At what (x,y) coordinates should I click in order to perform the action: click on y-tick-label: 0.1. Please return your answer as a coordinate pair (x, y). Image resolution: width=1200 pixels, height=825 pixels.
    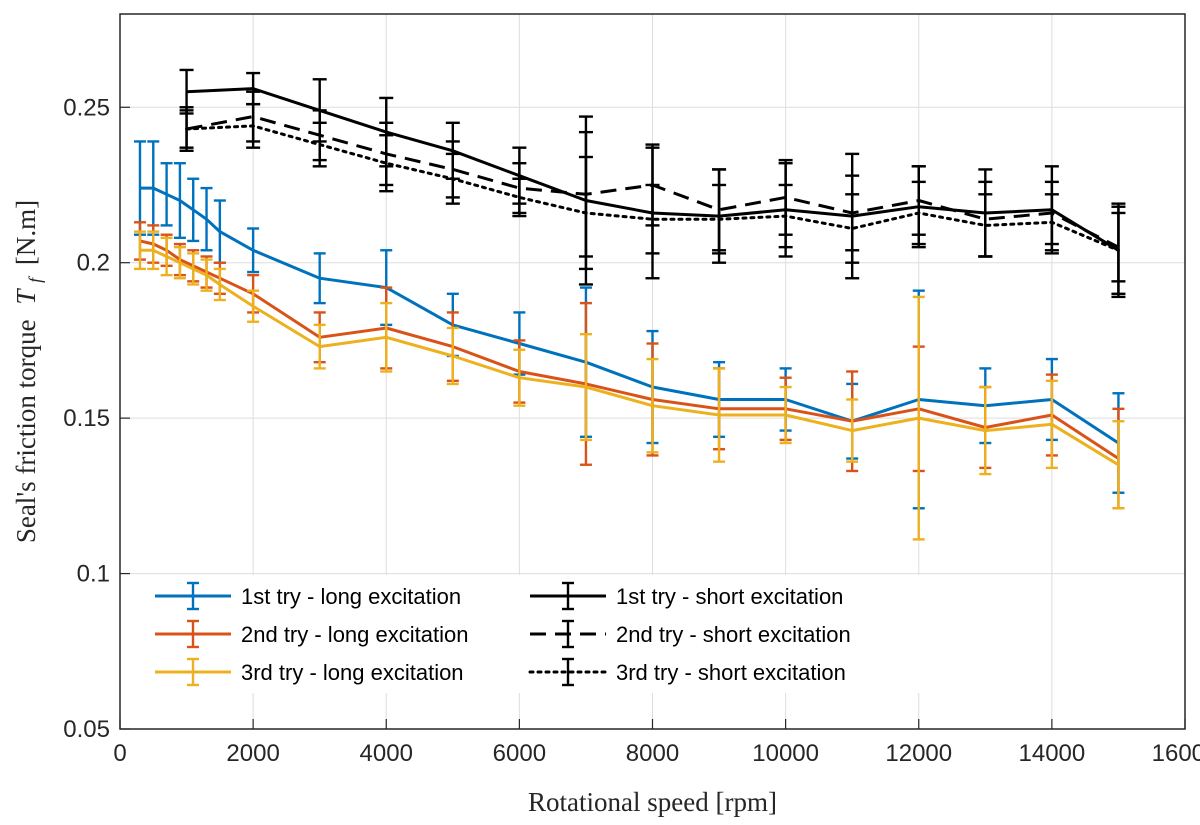
    Looking at the image, I should click on (93, 574).